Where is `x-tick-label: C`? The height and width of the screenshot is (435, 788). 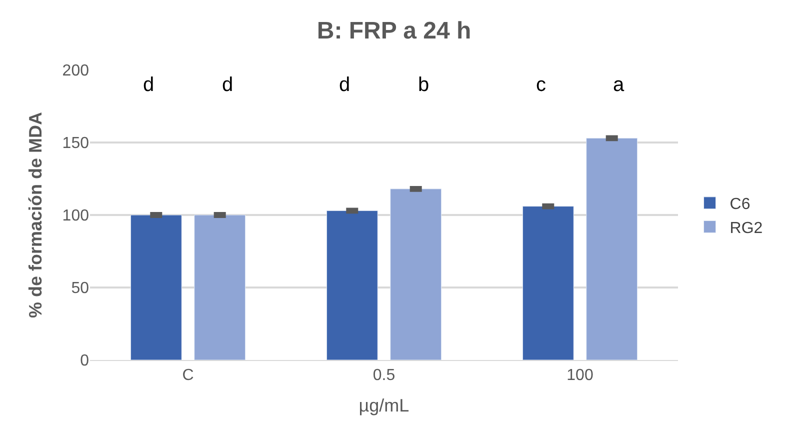 x-tick-label: C is located at coordinates (188, 375).